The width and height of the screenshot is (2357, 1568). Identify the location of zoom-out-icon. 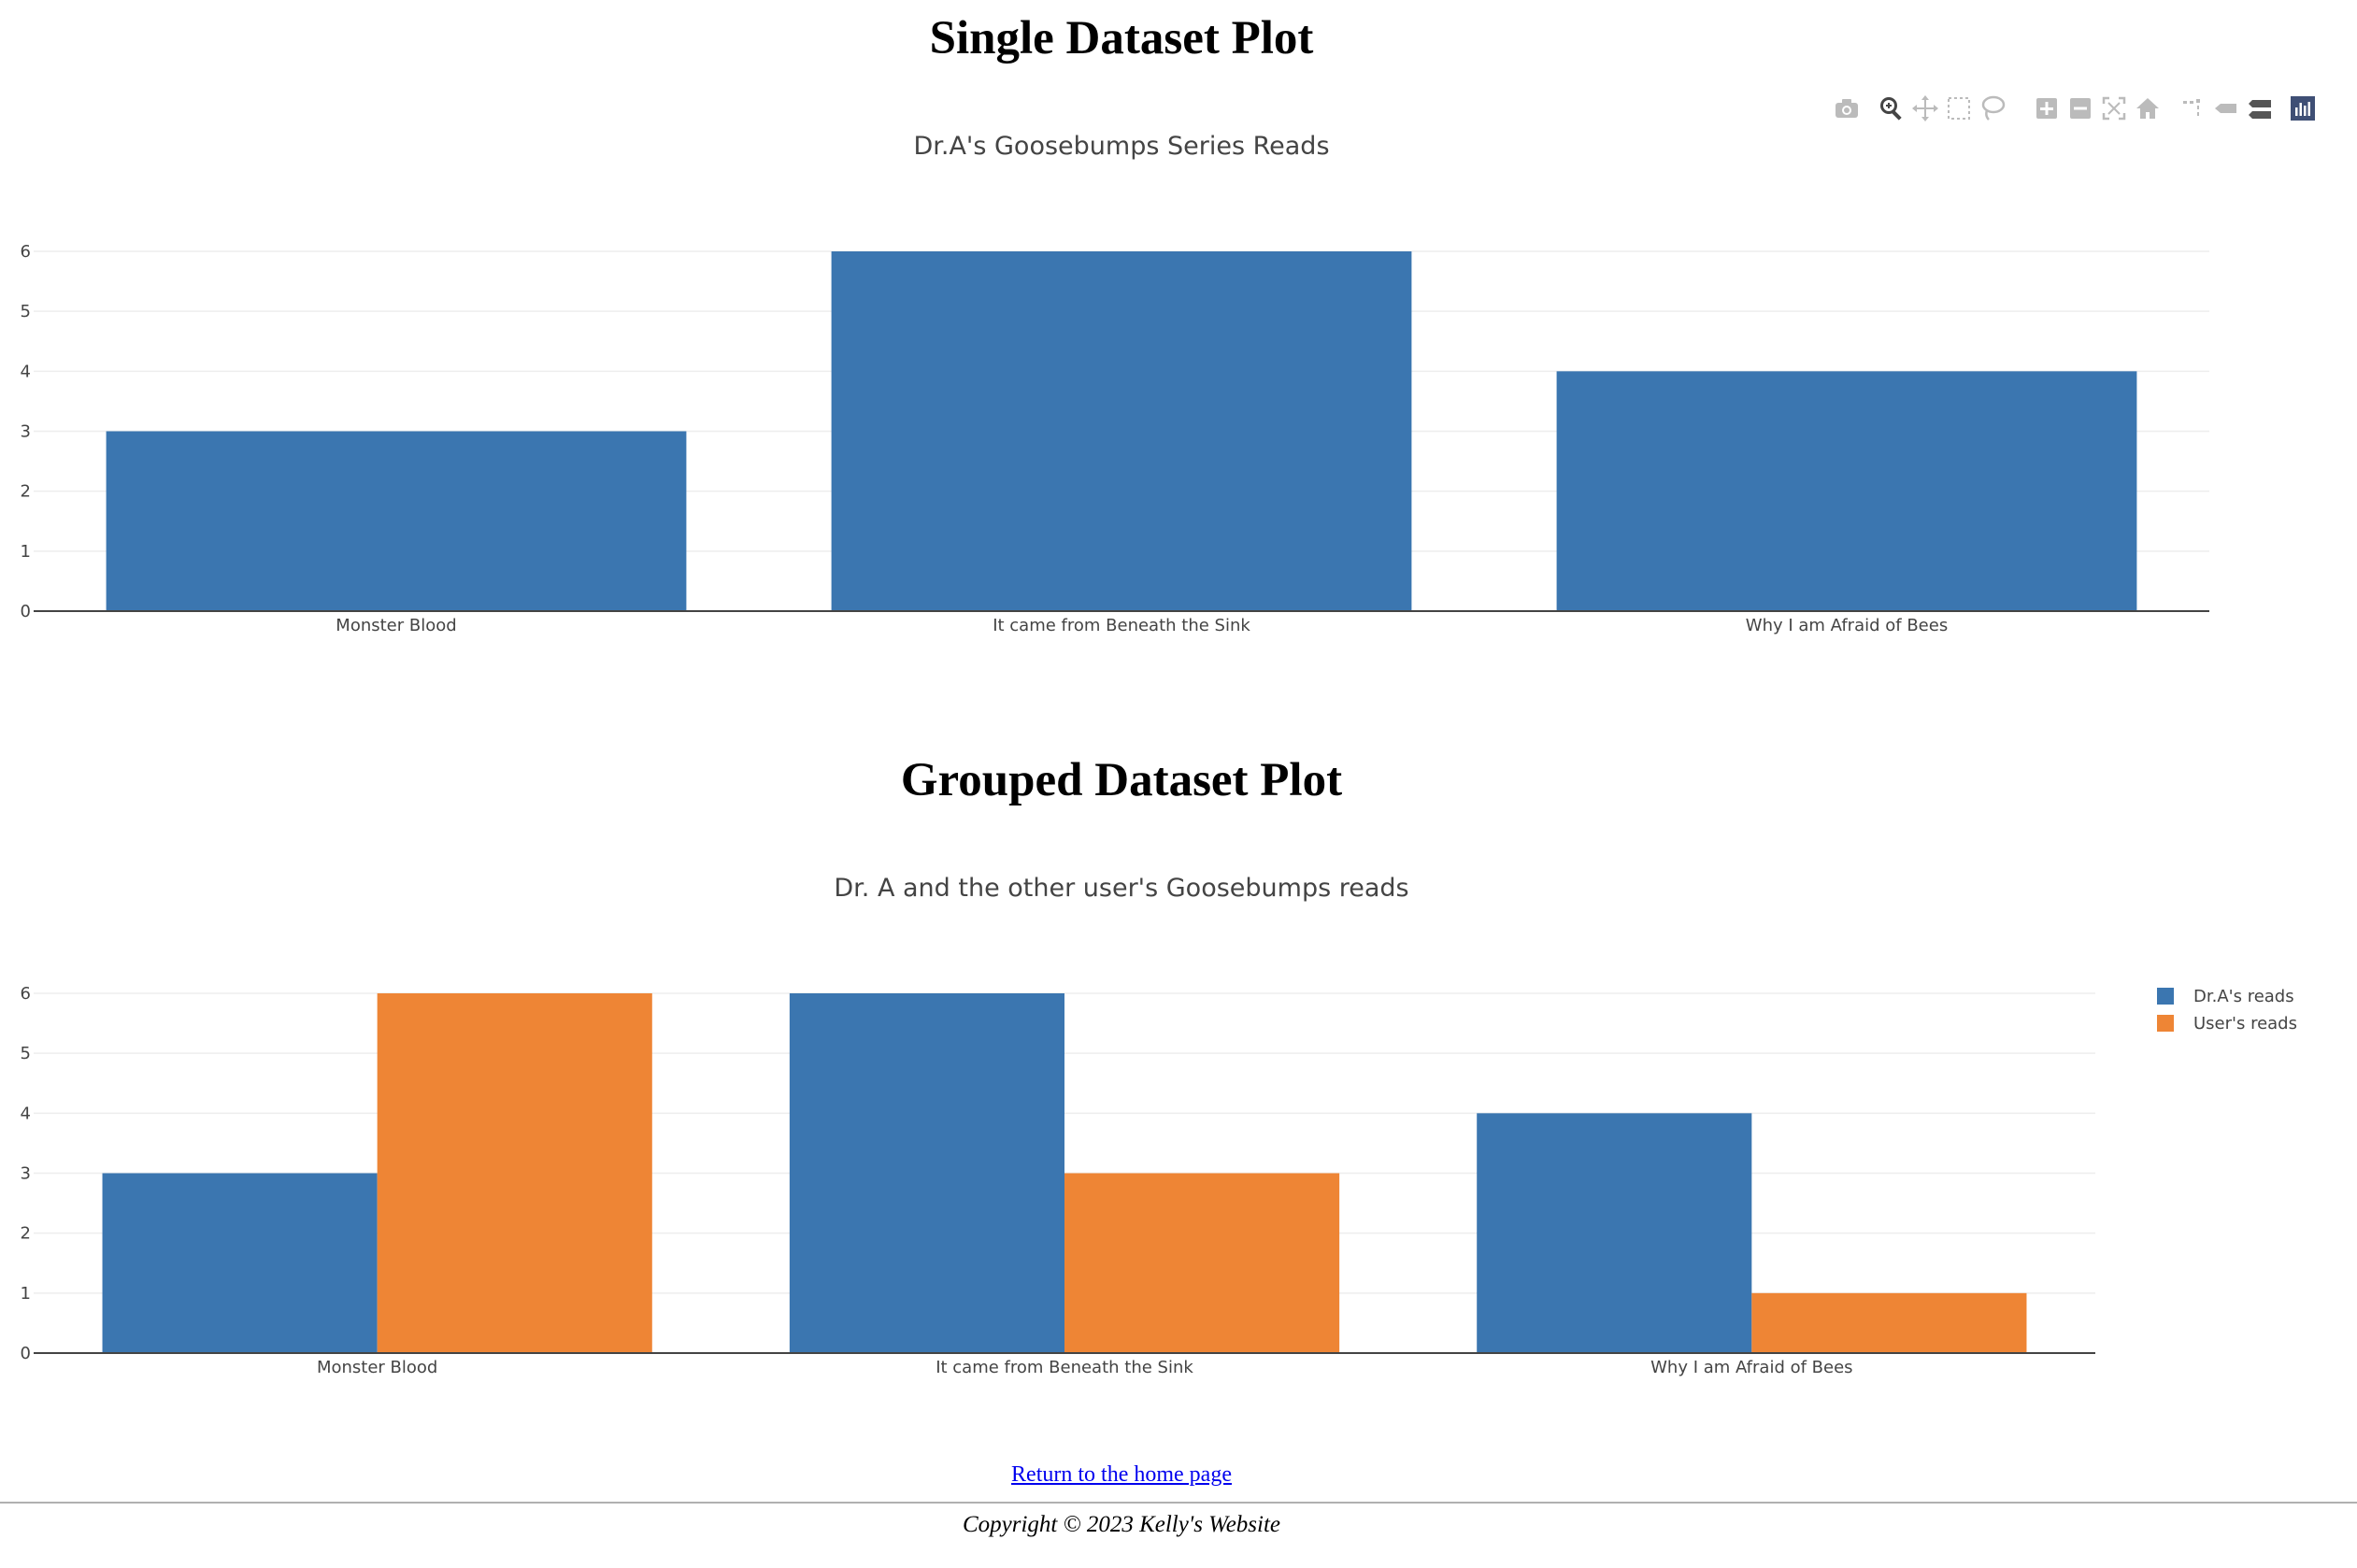
(2080, 108).